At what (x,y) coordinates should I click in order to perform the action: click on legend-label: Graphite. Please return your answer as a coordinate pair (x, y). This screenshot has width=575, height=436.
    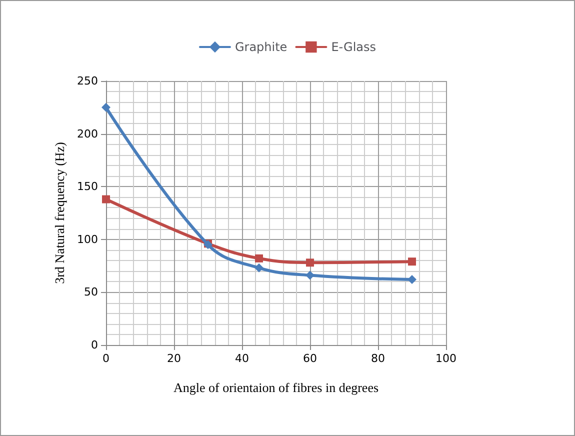
    Looking at the image, I should click on (261, 47).